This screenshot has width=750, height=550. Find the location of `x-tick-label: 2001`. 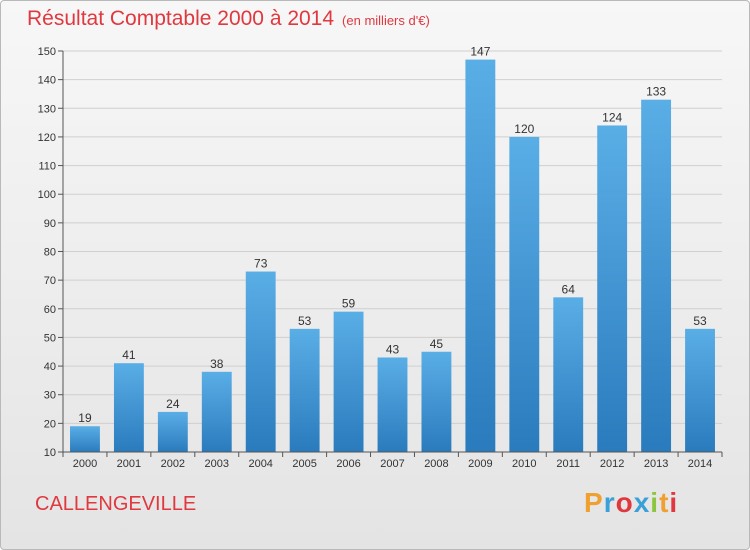

x-tick-label: 2001 is located at coordinates (129, 464).